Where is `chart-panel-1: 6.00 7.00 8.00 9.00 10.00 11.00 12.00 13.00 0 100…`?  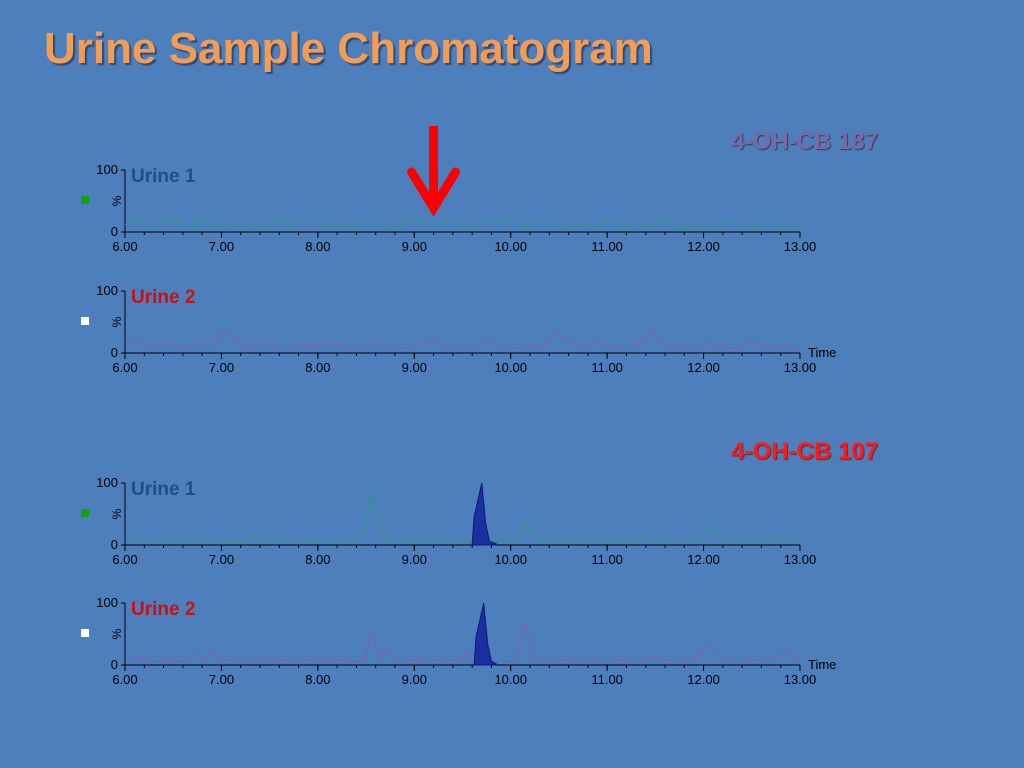
chart-panel-1: 6.00 7.00 8.00 9.00 10.00 11.00 12.00 13.00 0 100… is located at coordinates (448, 190).